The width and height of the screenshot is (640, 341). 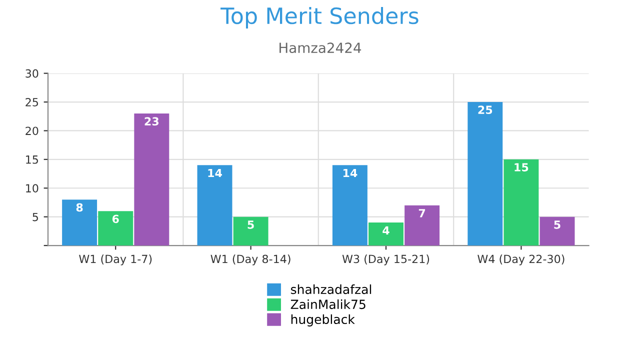 What do you see at coordinates (321, 48) in the screenshot?
I see `chart-subtitle: Hamza2424` at bounding box center [321, 48].